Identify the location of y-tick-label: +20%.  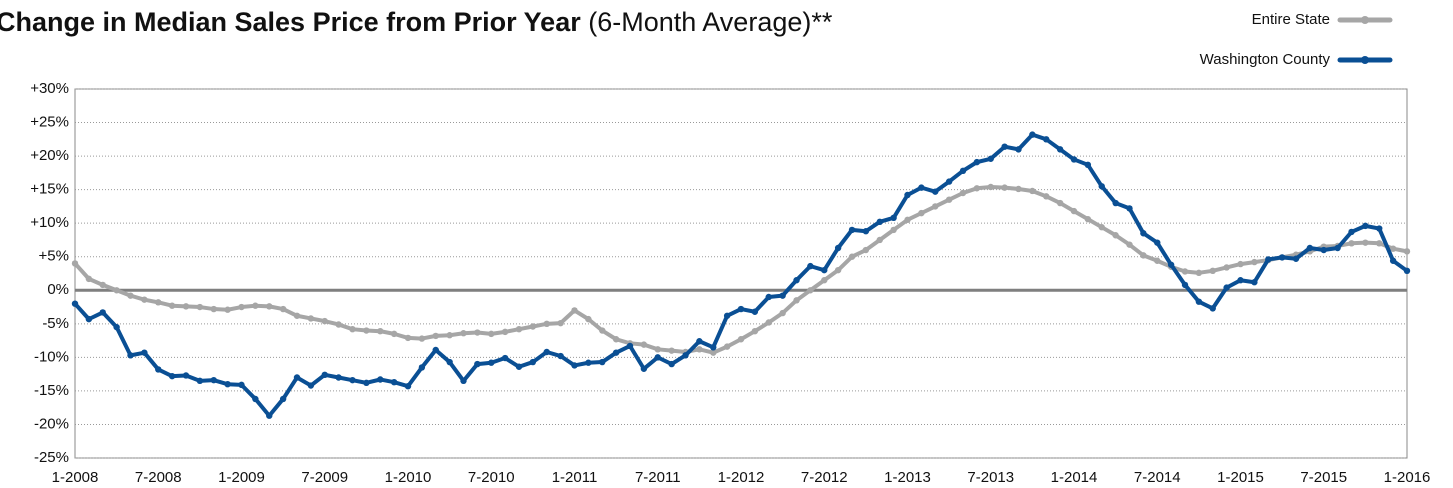
(49, 155).